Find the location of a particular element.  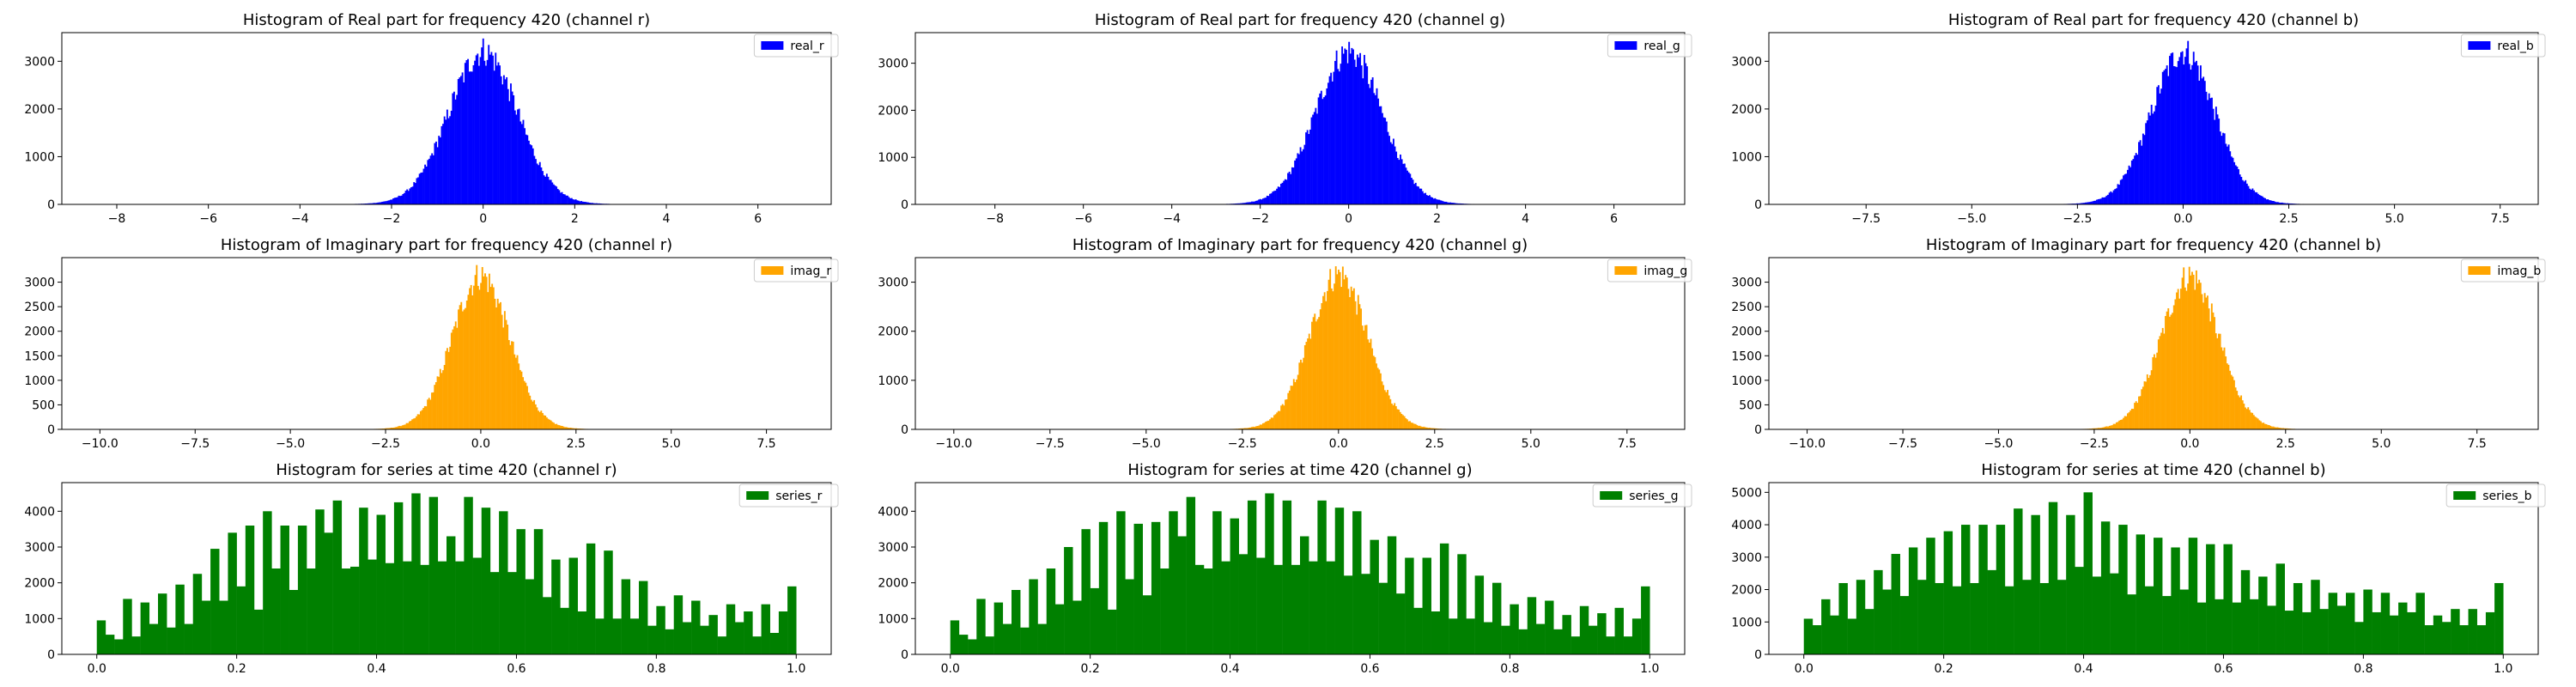

legend-box is located at coordinates (2495, 495).